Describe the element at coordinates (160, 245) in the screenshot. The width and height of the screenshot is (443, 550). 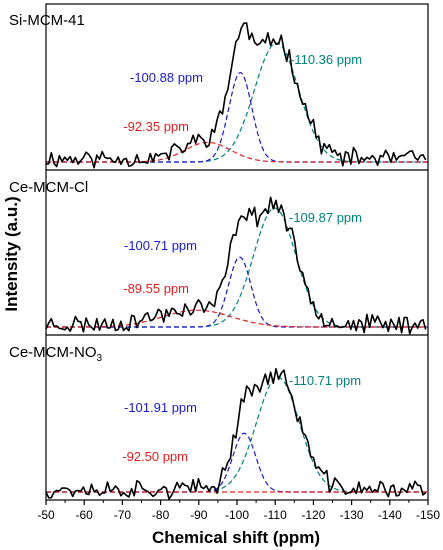
I see `peak-label: -100.71 ppm` at that location.